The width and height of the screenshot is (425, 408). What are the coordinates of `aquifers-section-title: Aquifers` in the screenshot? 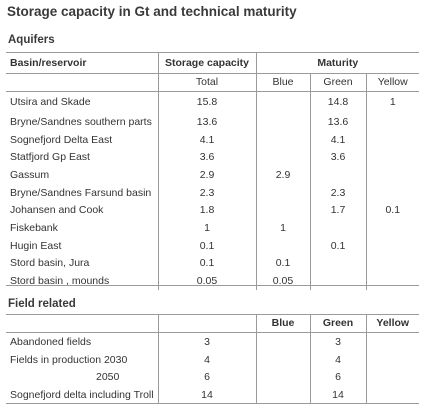 It's located at (31, 40).